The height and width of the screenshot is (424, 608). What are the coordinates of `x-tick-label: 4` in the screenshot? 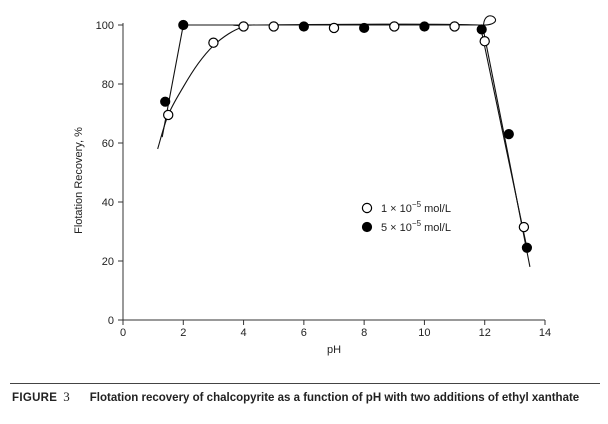 It's located at (244, 333).